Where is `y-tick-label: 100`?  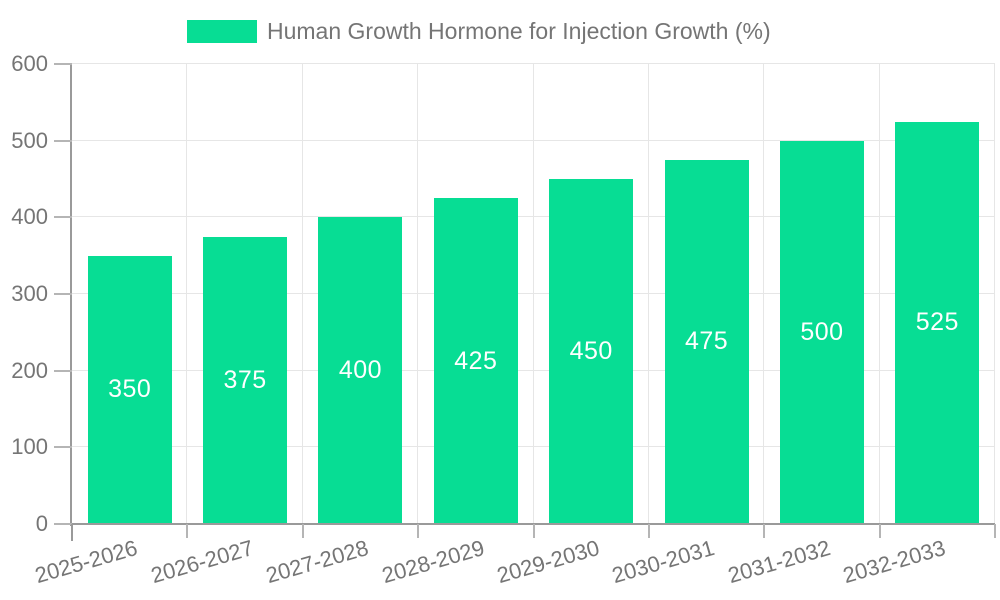
y-tick-label: 100 is located at coordinates (29, 447).